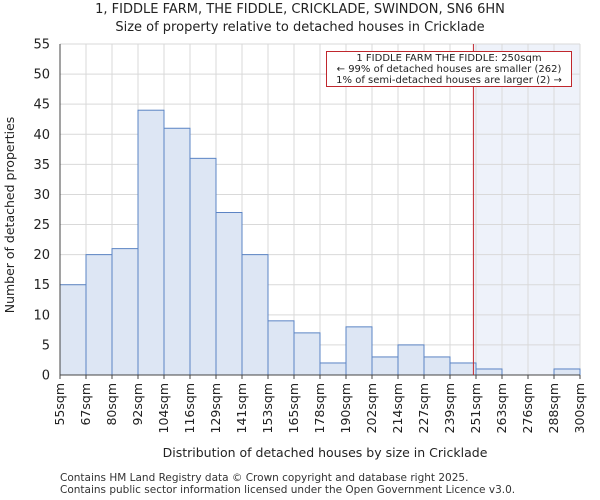 Image resolution: width=600 pixels, height=500 pixels. Describe the element at coordinates (241, 408) in the screenshot. I see `x-tick-label: 141sqm` at that location.